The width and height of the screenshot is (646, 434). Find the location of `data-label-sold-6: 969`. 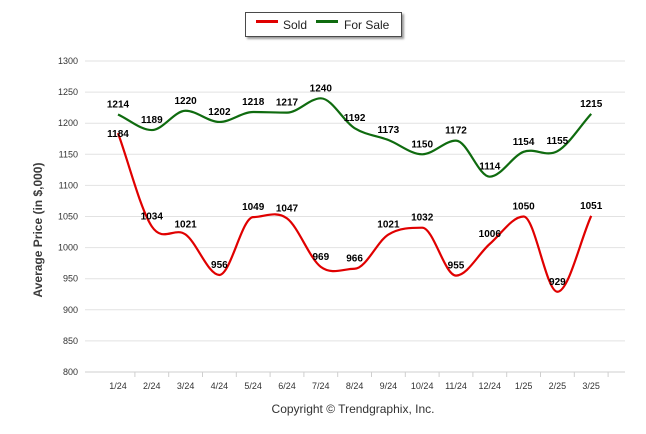

data-label-sold-6: 969 is located at coordinates (320, 257).